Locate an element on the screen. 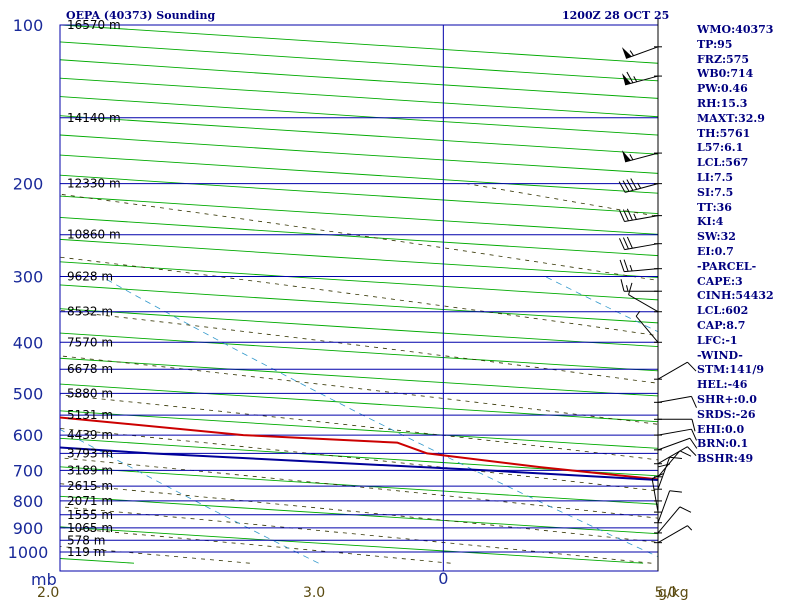  pressure-tick-label: 1000 is located at coordinates (28, 552).